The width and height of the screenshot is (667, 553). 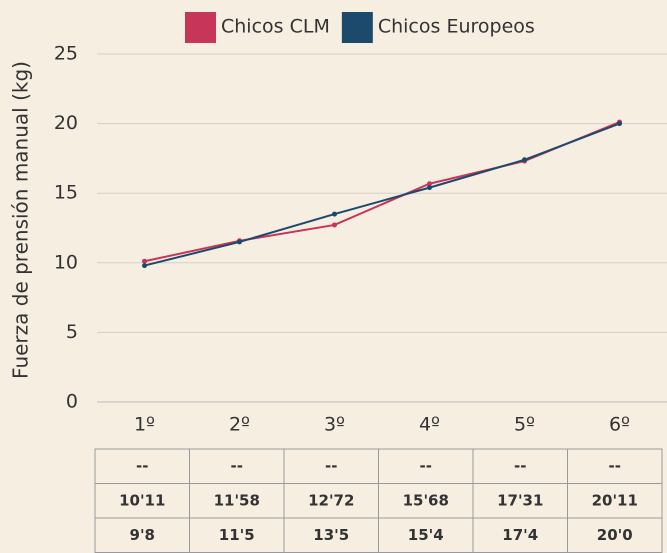 What do you see at coordinates (331, 500) in the screenshot?
I see `table-cell: 12'72` at bounding box center [331, 500].